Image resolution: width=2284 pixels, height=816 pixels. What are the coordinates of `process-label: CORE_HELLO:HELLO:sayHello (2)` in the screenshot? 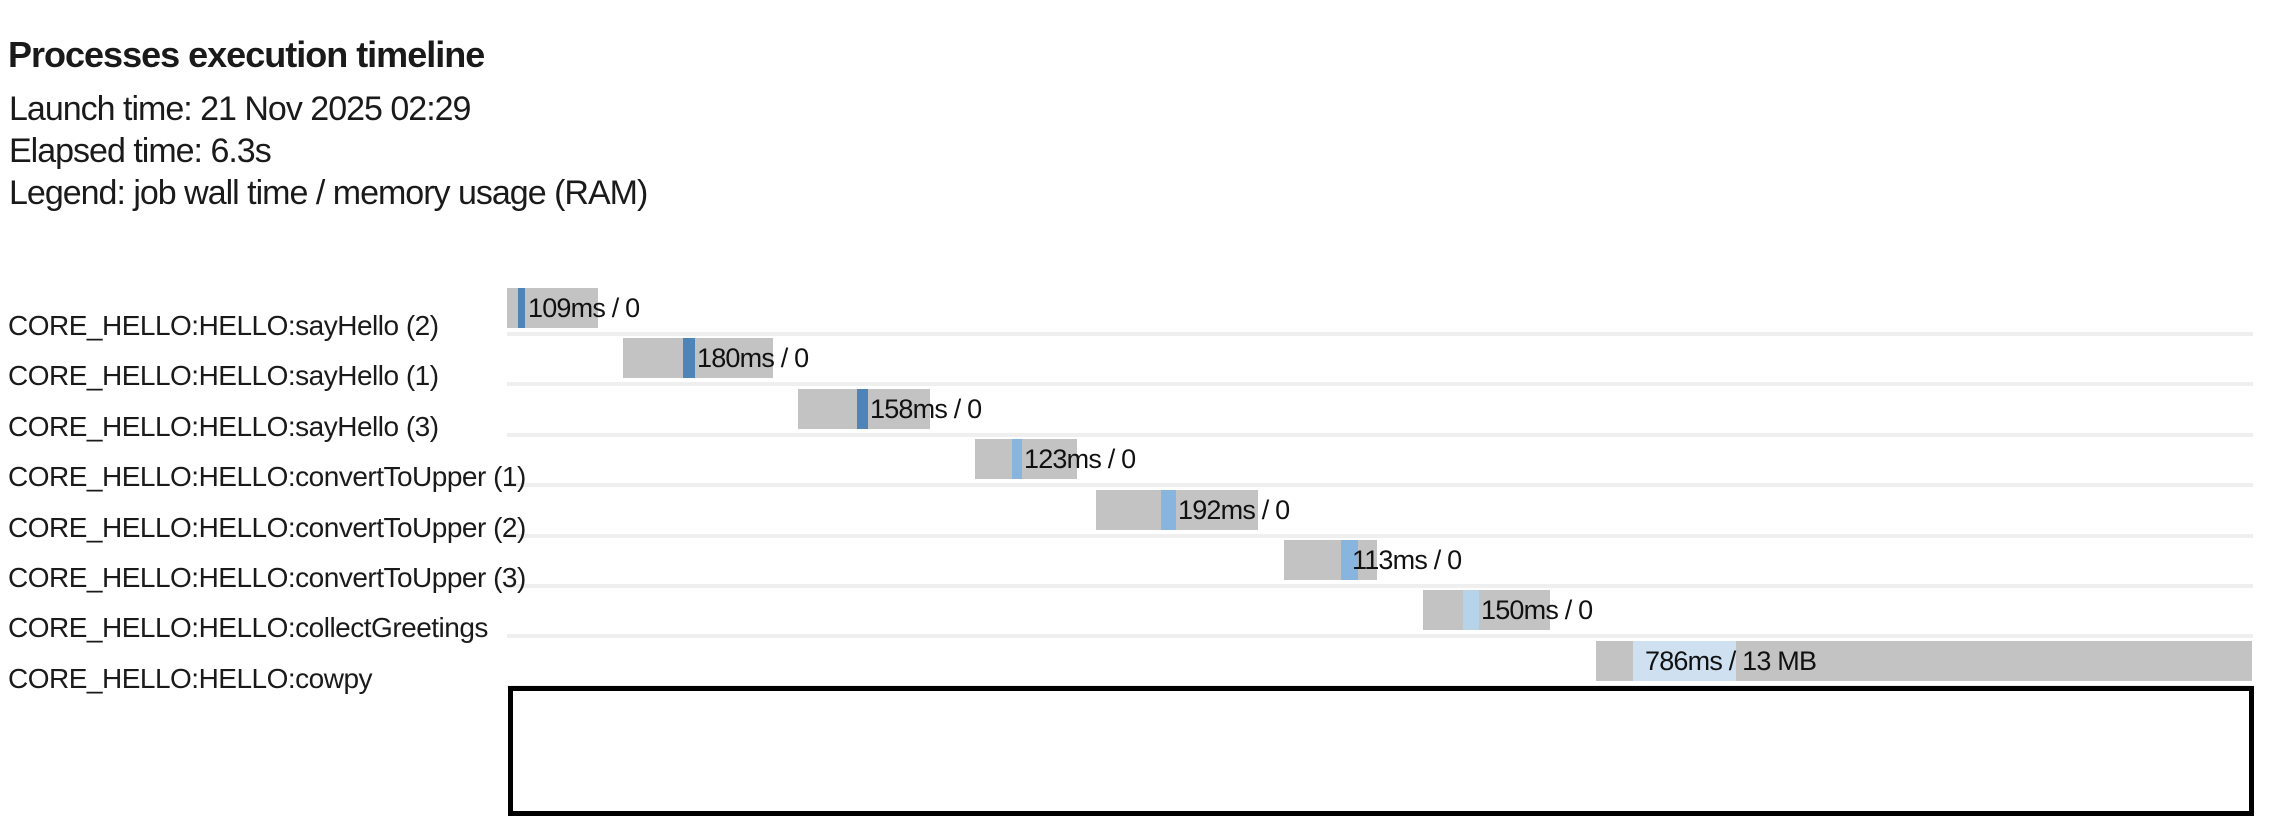 It's located at (223, 325).